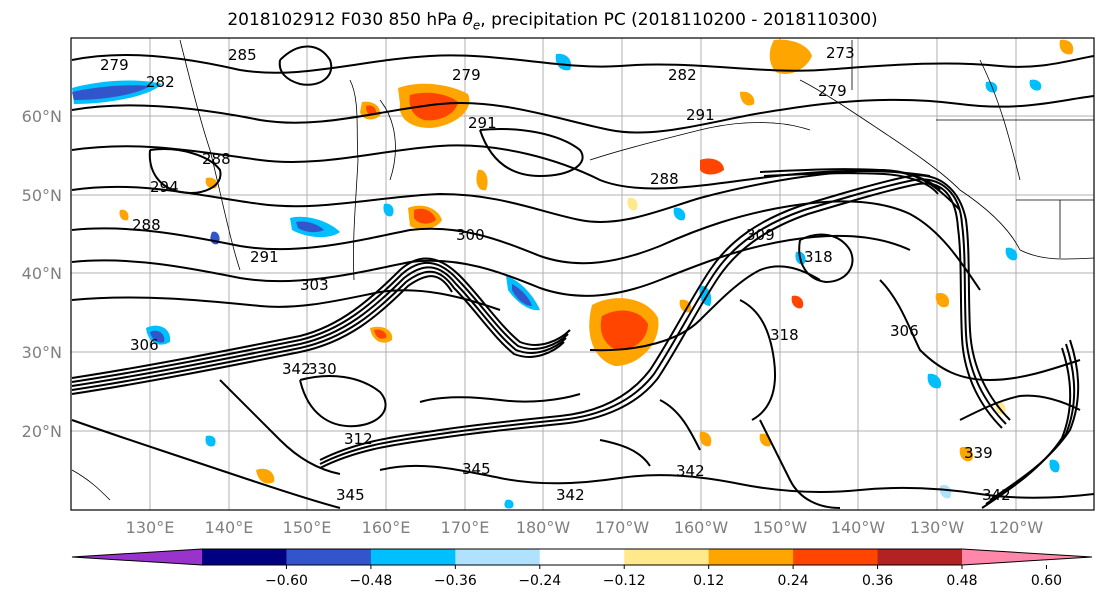 The width and height of the screenshot is (1105, 603). What do you see at coordinates (286, 581) in the screenshot?
I see `colorbar-tick-label: −0.60` at bounding box center [286, 581].